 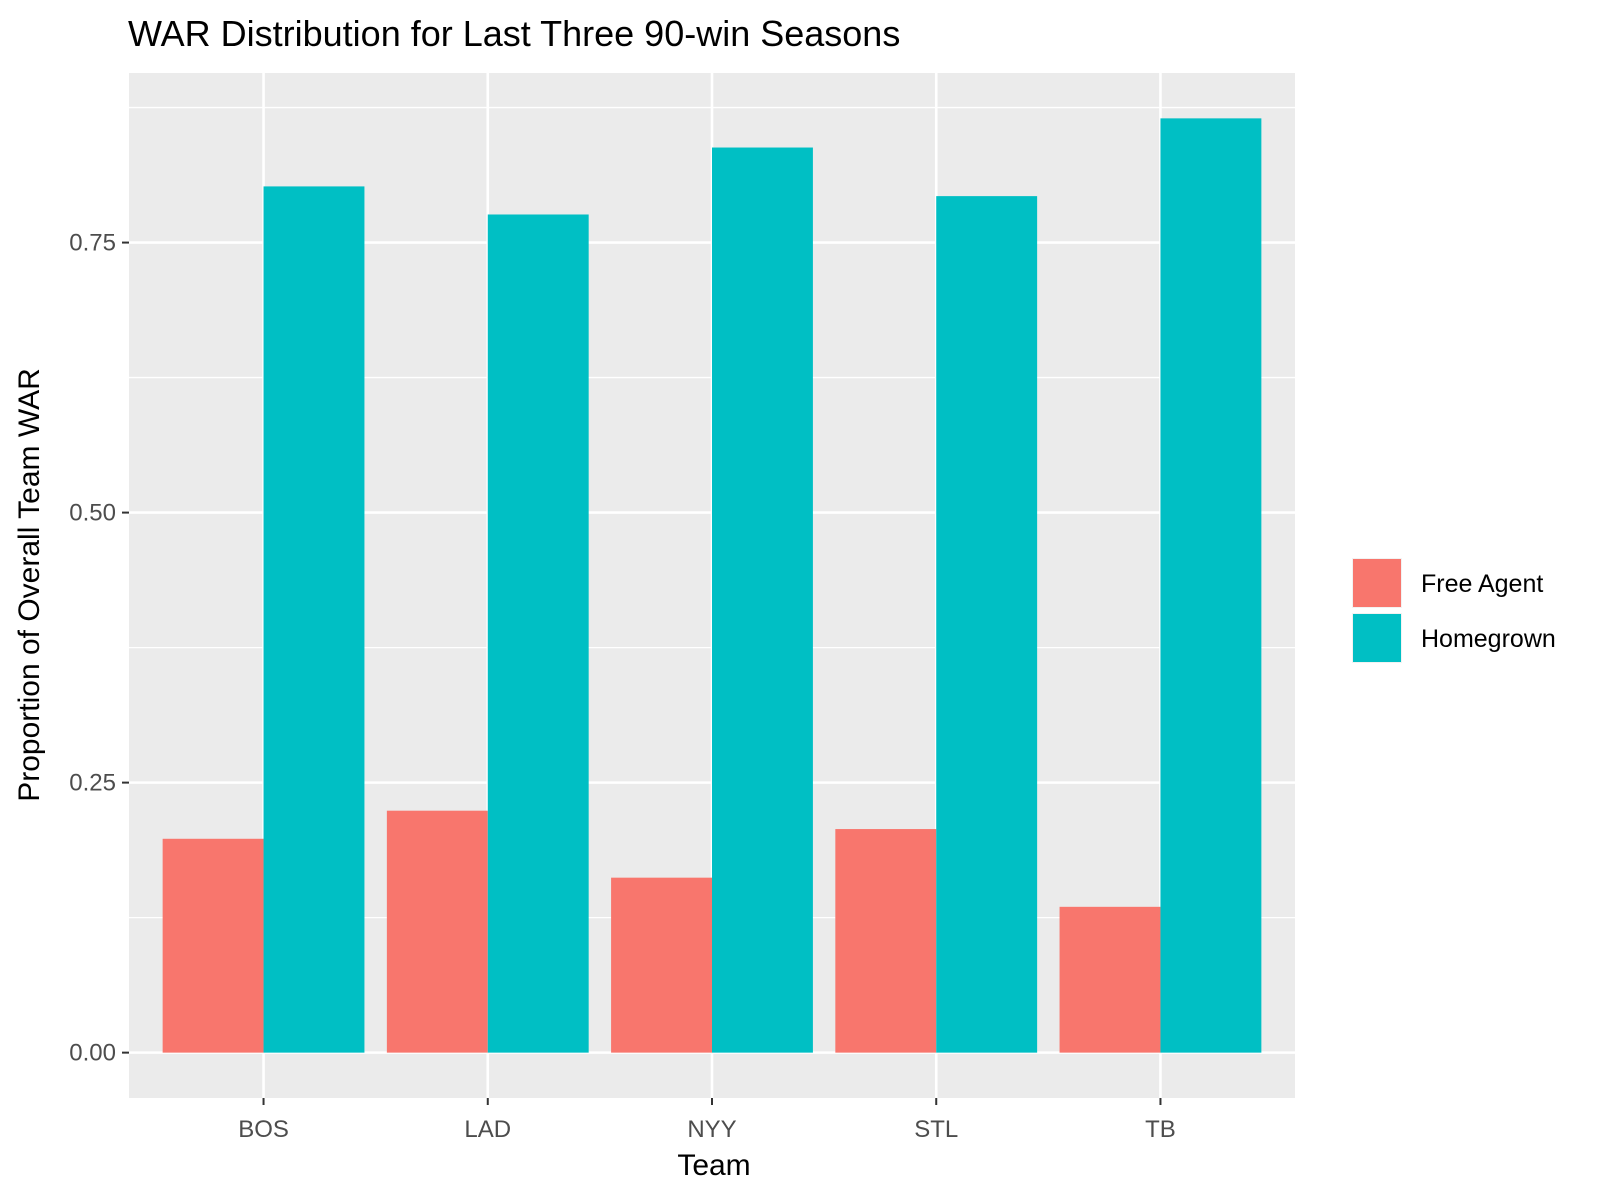 I want to click on legend: Free Agent Homegrown, so click(x=1454, y=610).